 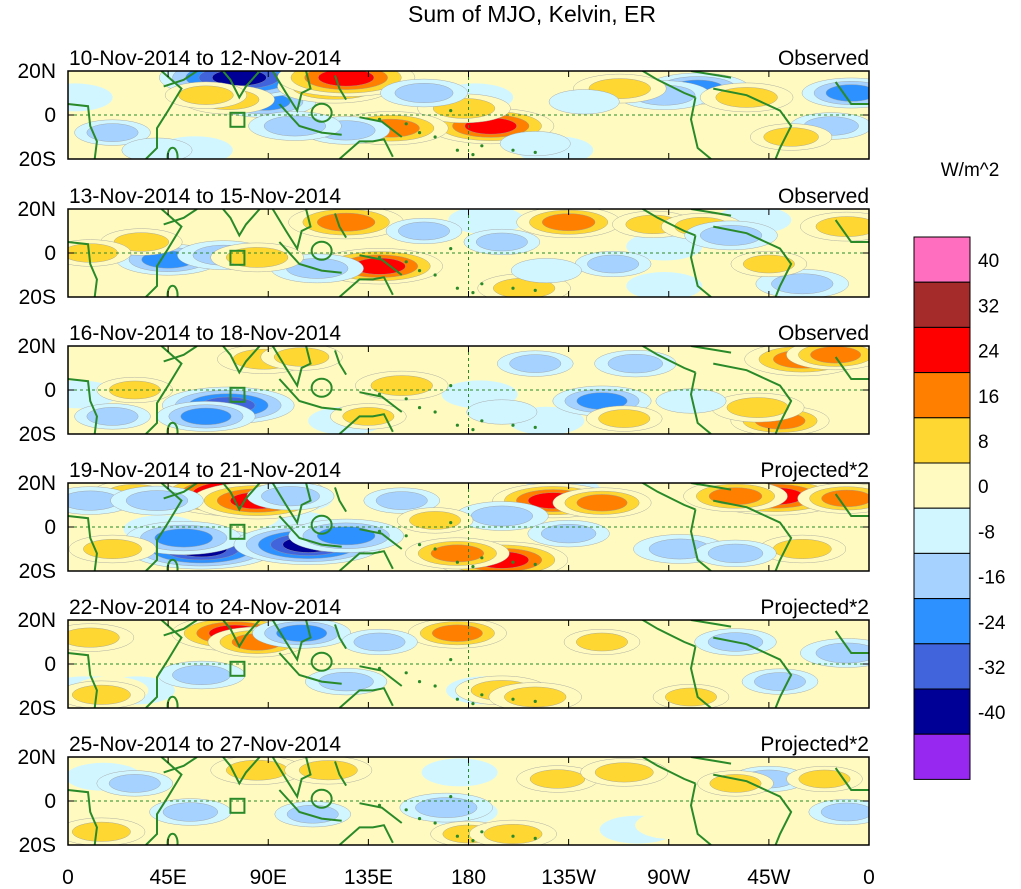 I want to click on coast-south-america-east, so click(x=753, y=535).